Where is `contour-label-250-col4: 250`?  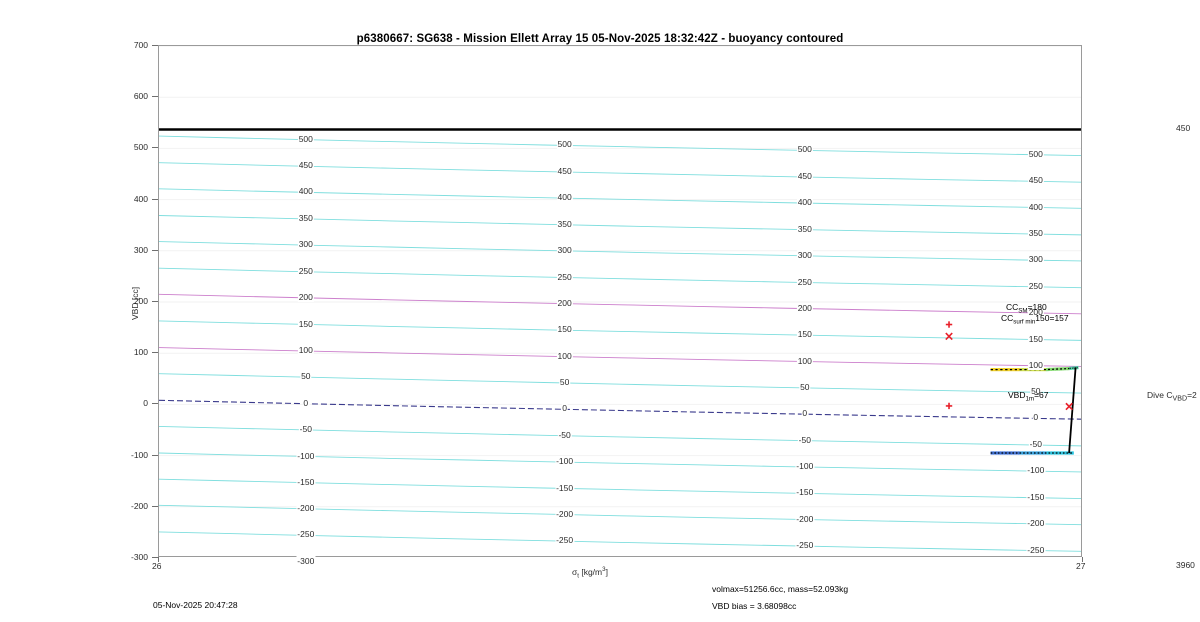 contour-label-250-col4: 250 is located at coordinates (1035, 285).